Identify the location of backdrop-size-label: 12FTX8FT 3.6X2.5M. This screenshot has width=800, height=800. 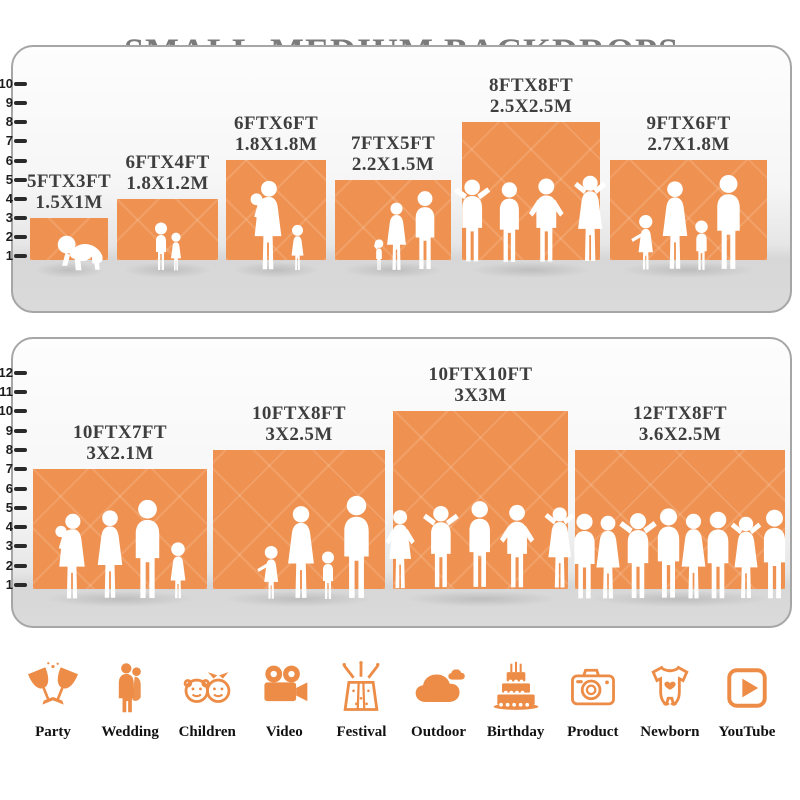
(680, 424).